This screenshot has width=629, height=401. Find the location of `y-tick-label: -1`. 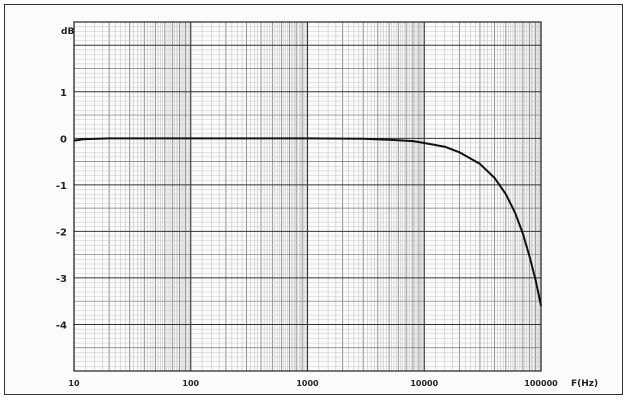

y-tick-label: -1 is located at coordinates (61, 186).